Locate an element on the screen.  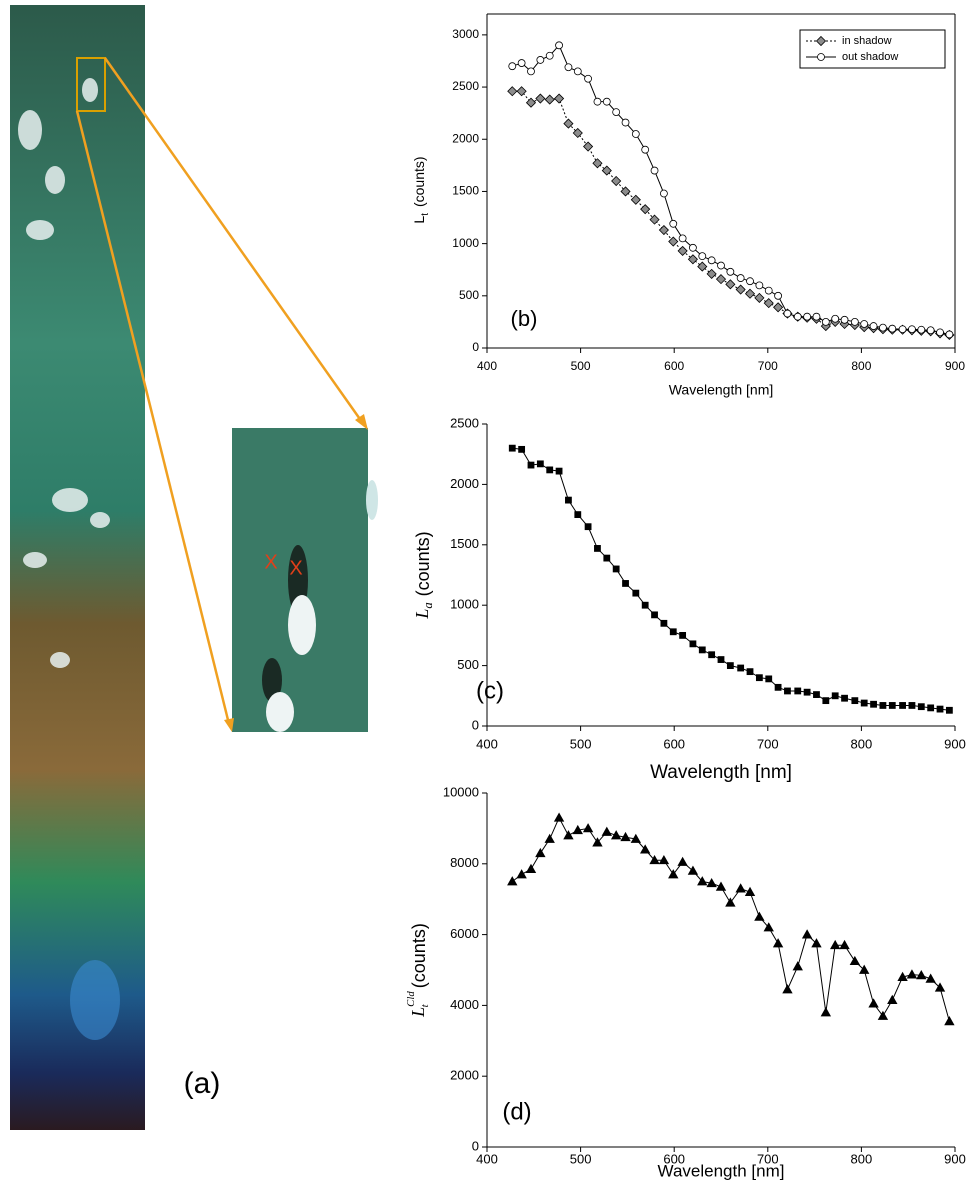
legend-box is located at coordinates (872, 49).